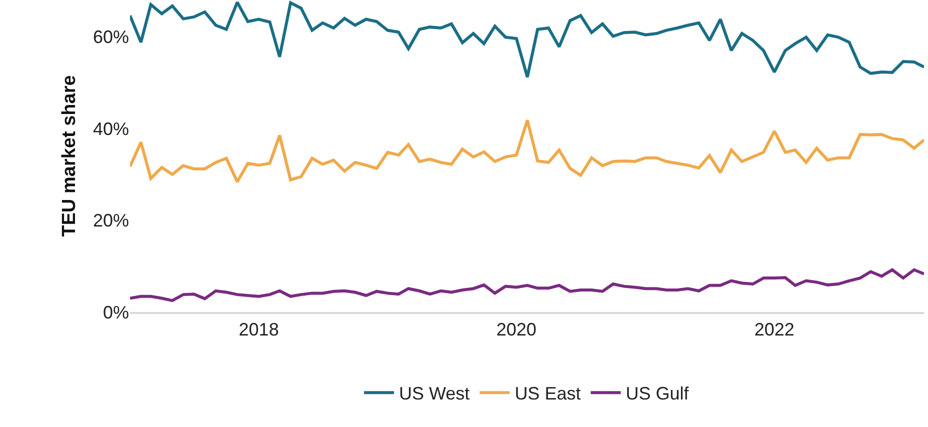  Describe the element at coordinates (110, 128) in the screenshot. I see `y-tick-label: 40%` at that location.